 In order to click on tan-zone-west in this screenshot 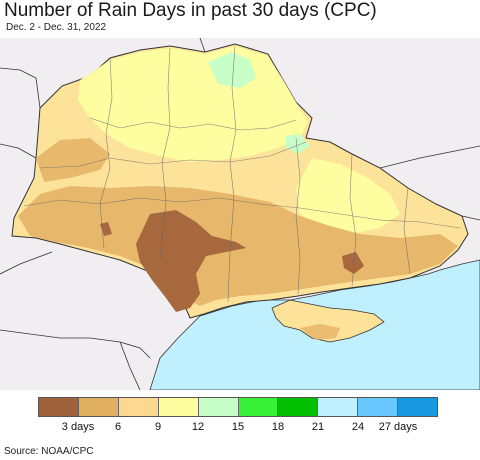, I will do `click(73, 160)`.